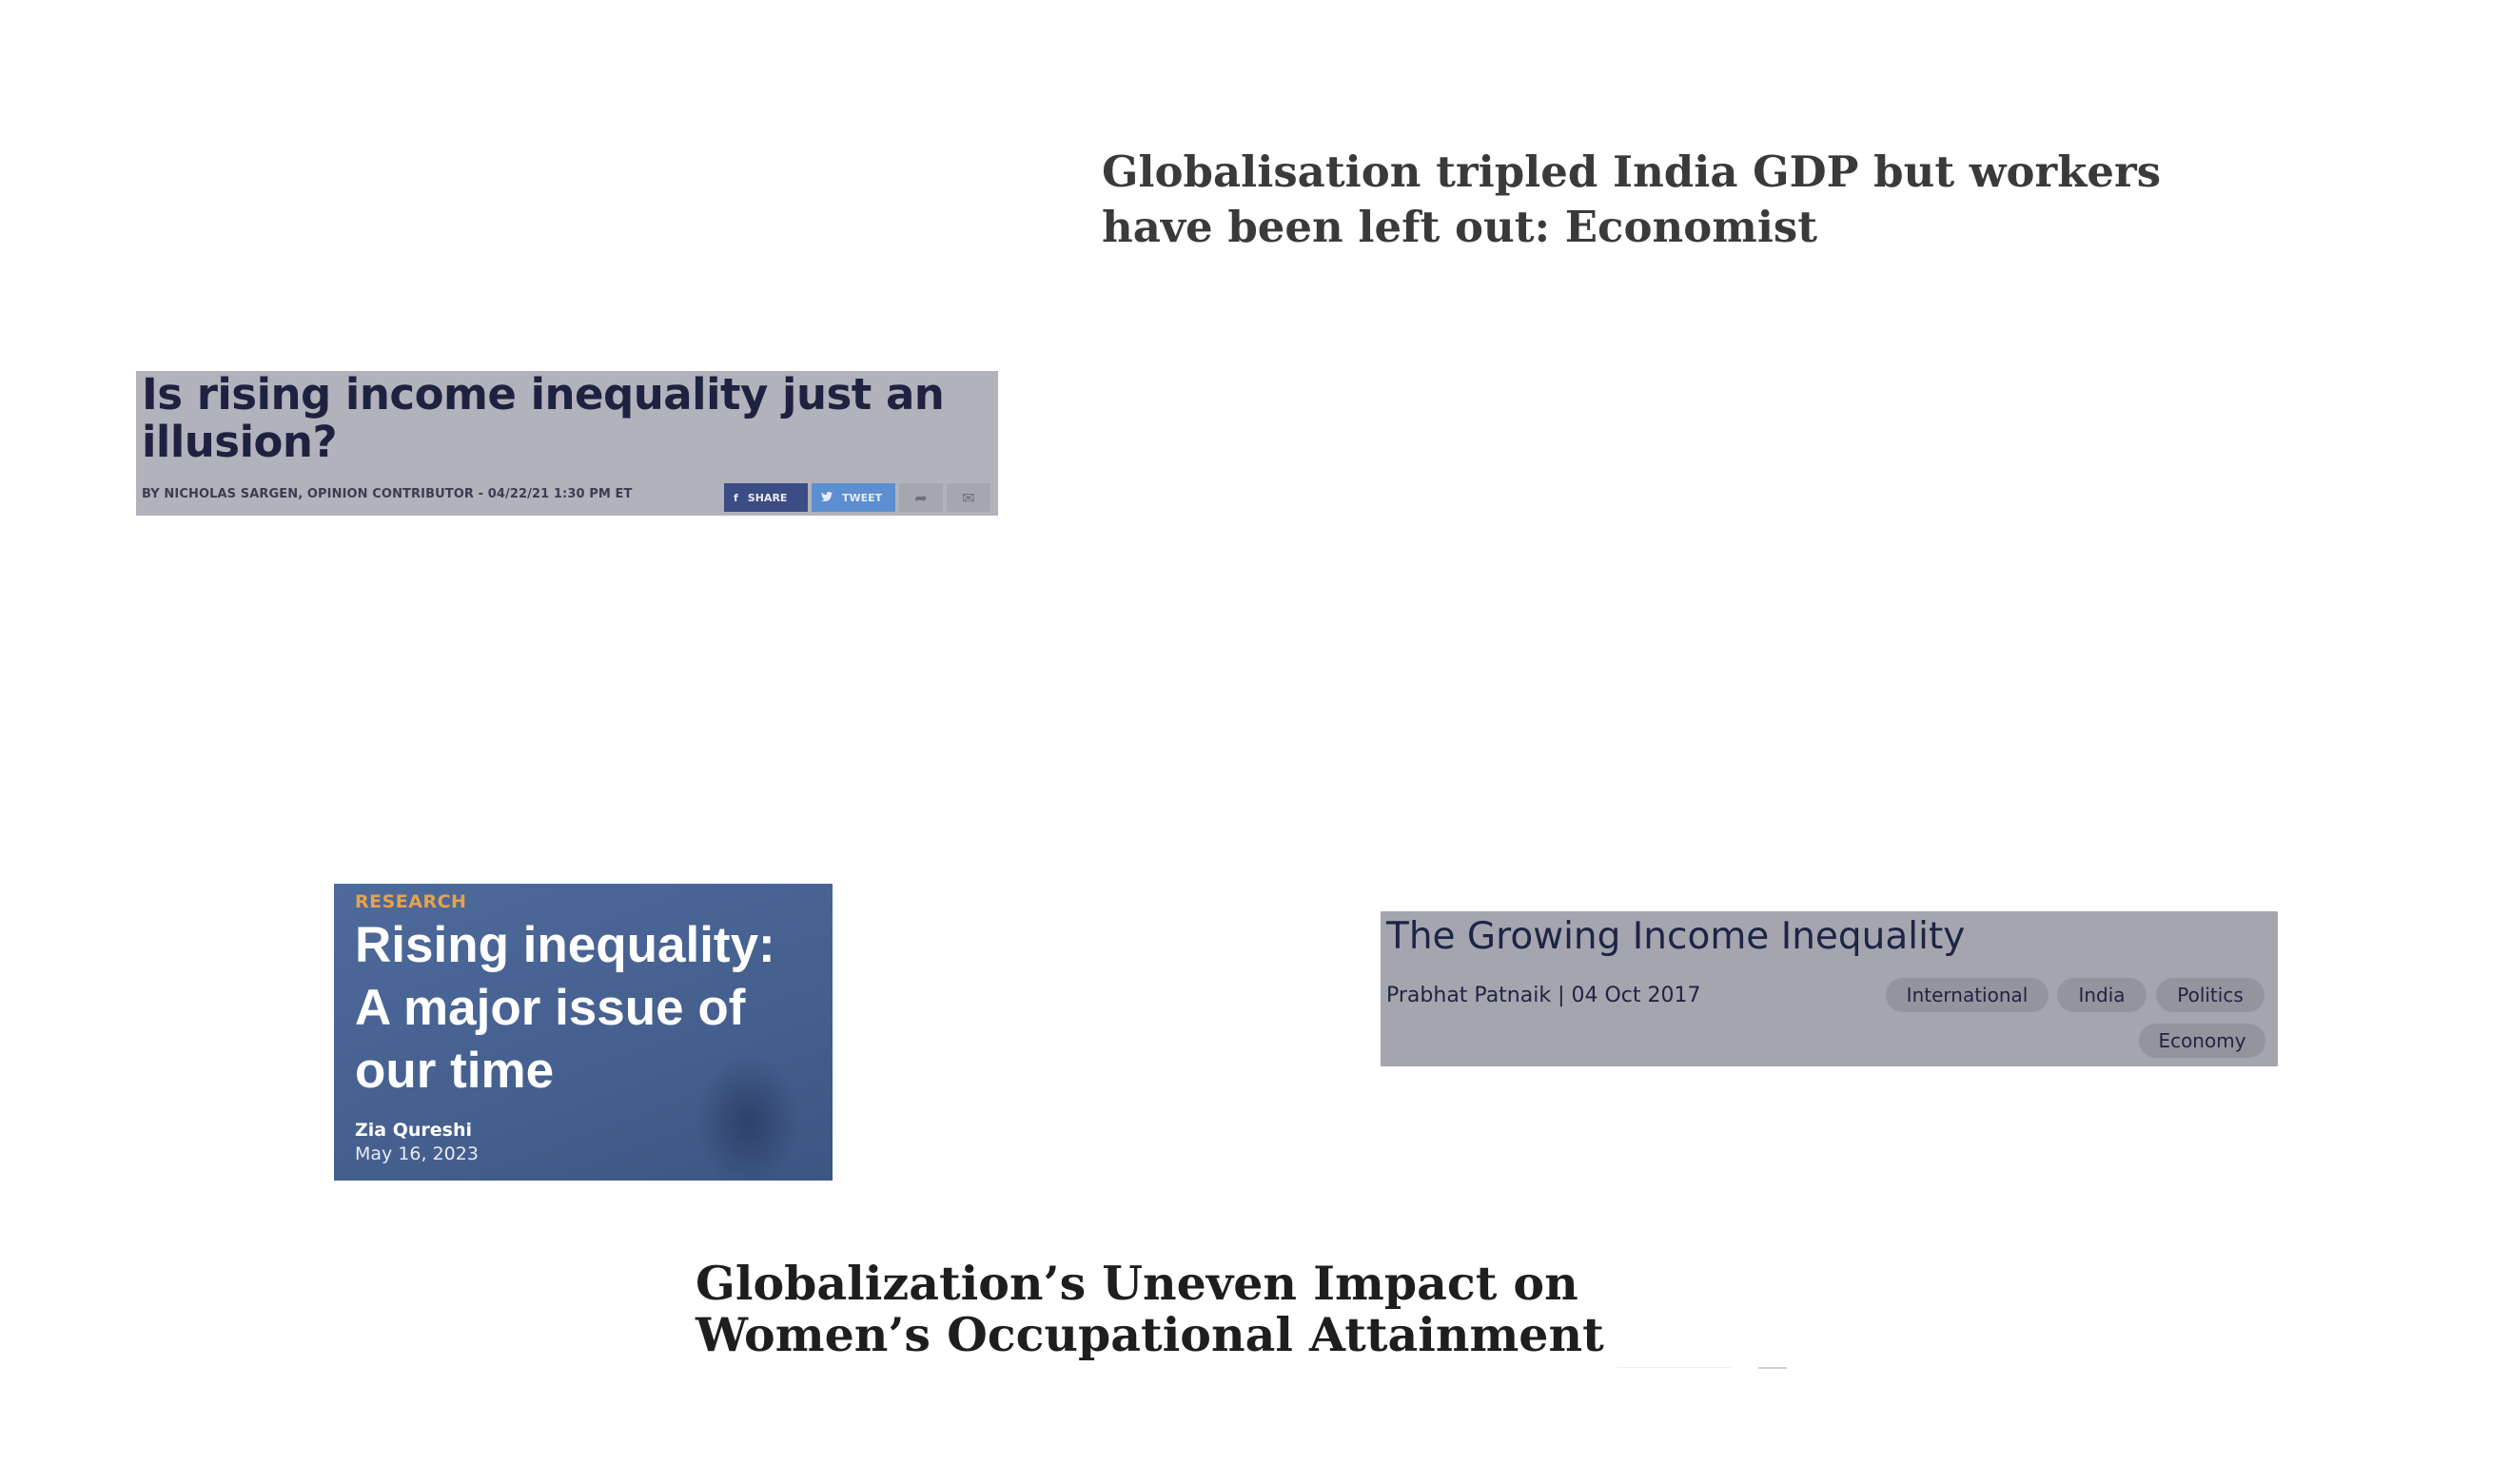 Image resolution: width=2509 pixels, height=1484 pixels. I want to click on email-button: ✉, so click(969, 497).